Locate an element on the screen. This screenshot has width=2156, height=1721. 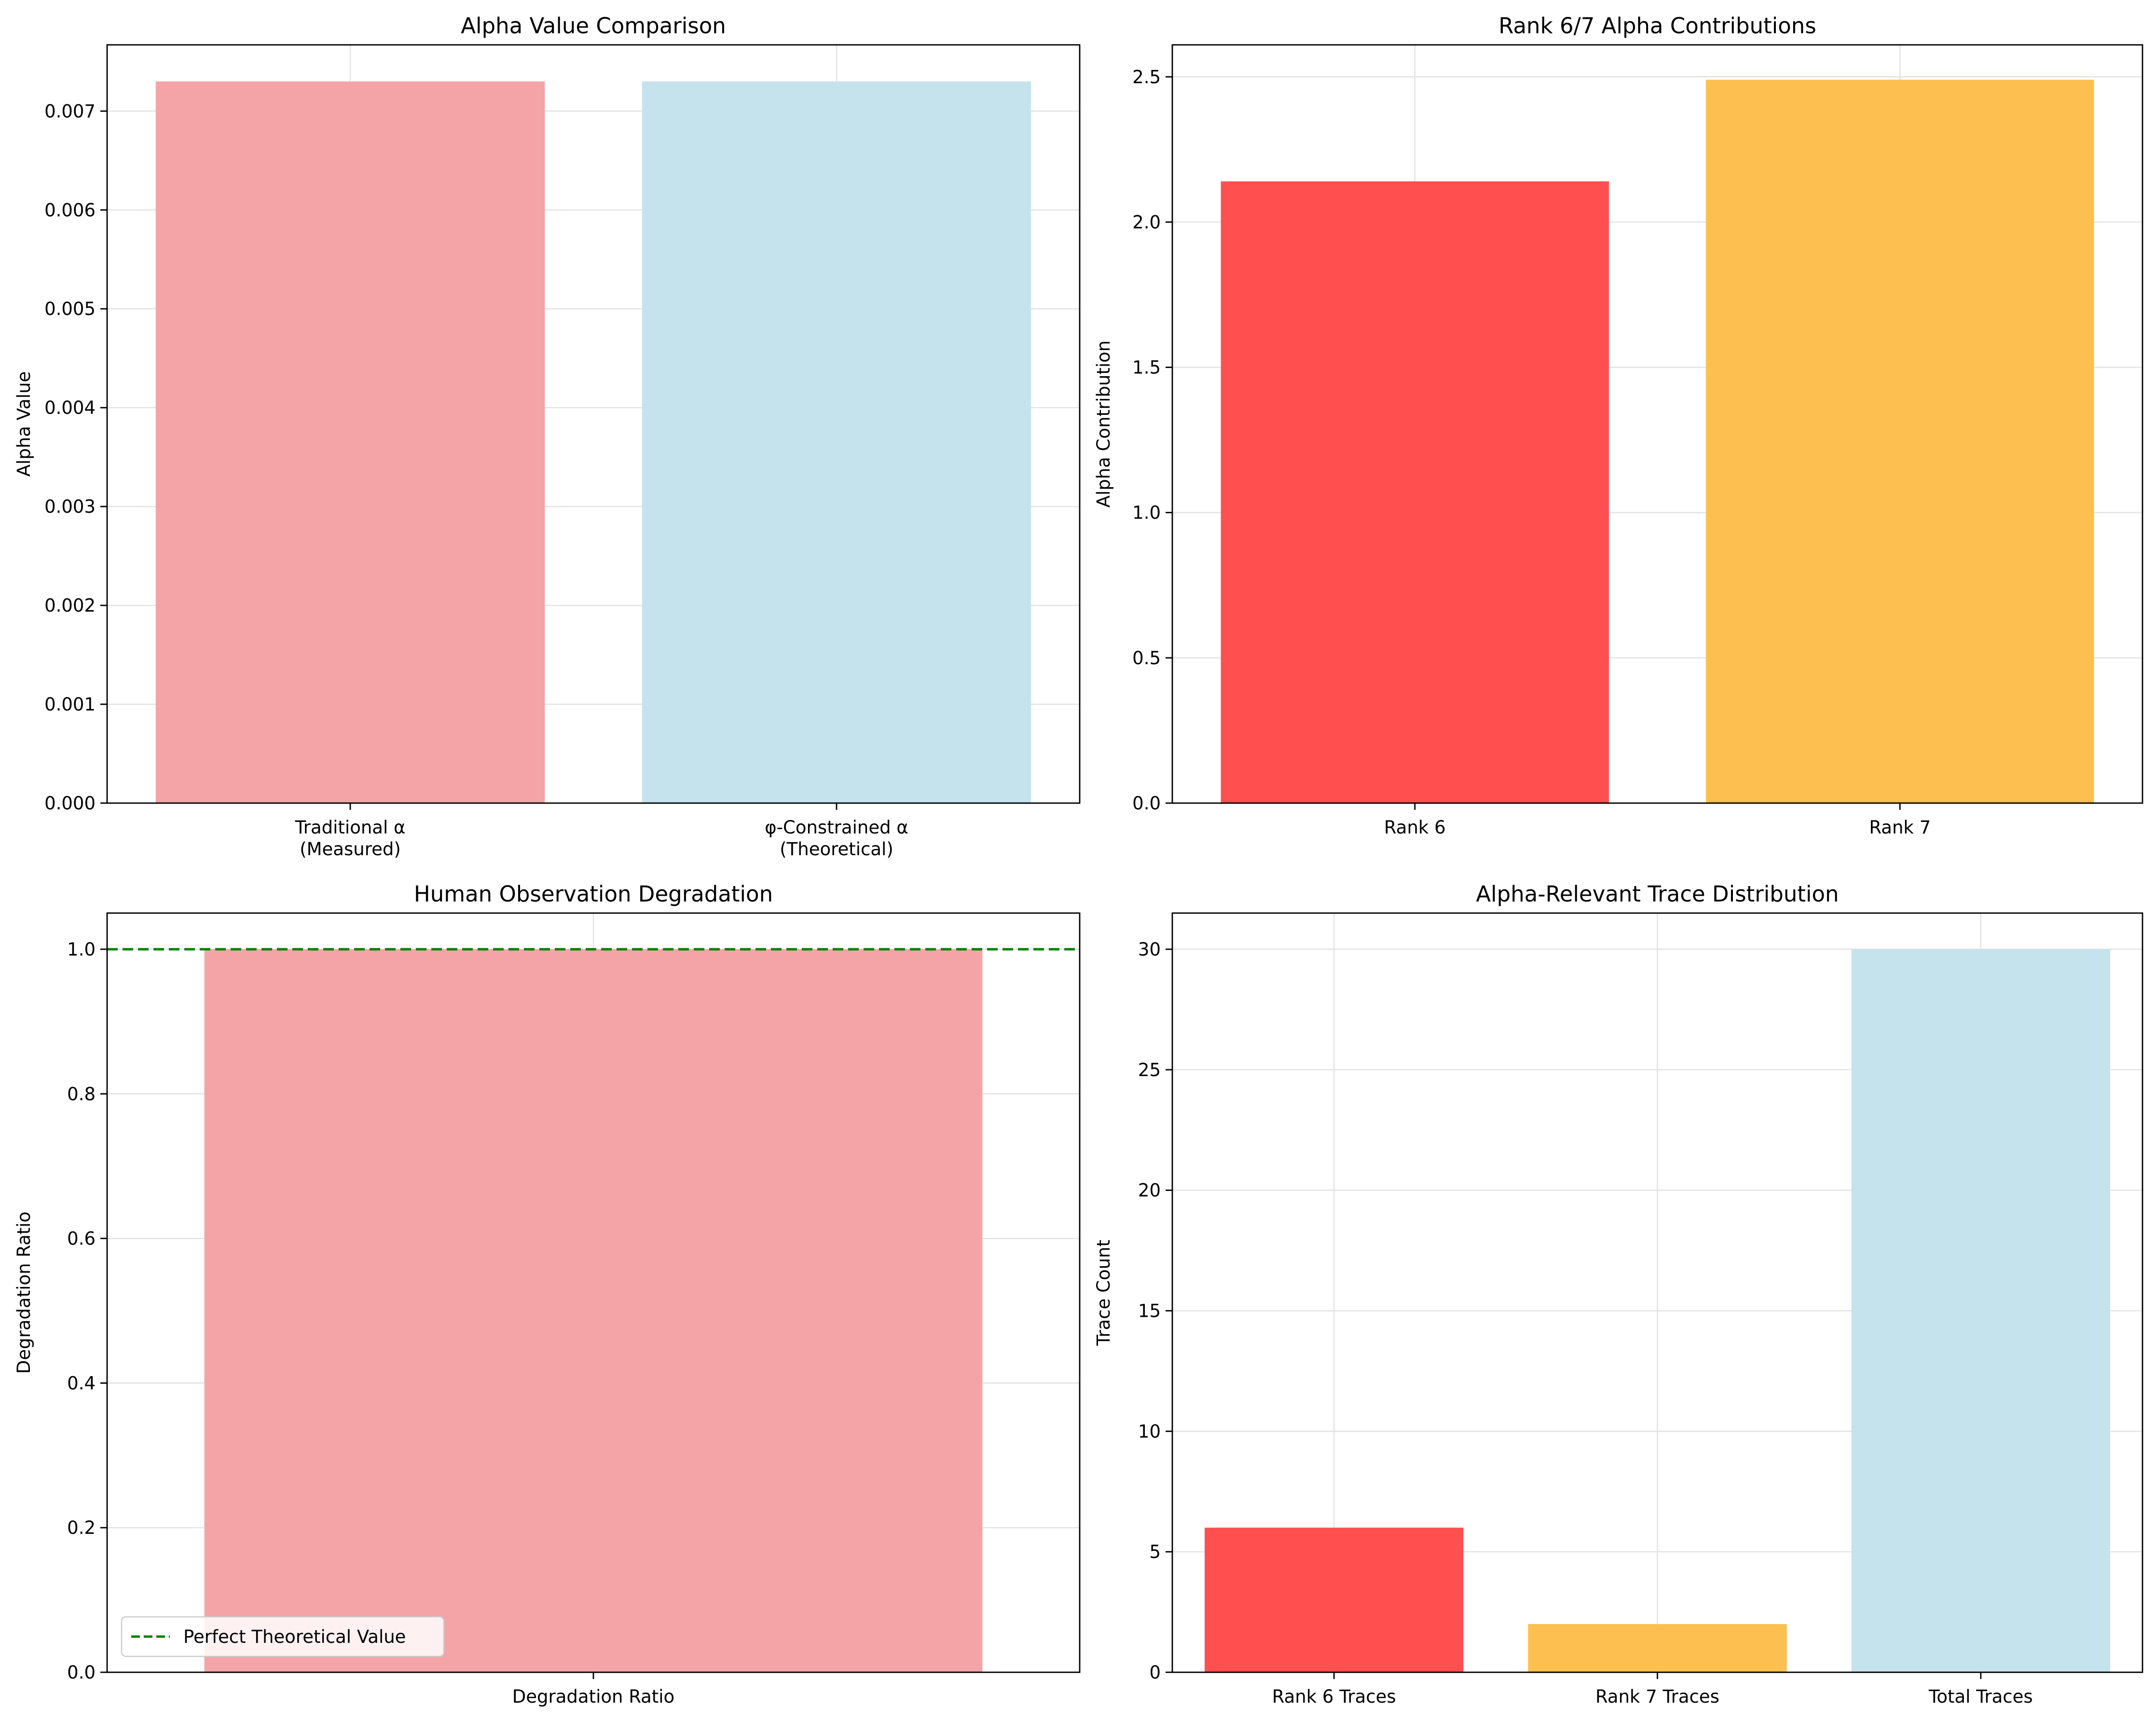
y-tick-label: 1.5 is located at coordinates (1146, 367).